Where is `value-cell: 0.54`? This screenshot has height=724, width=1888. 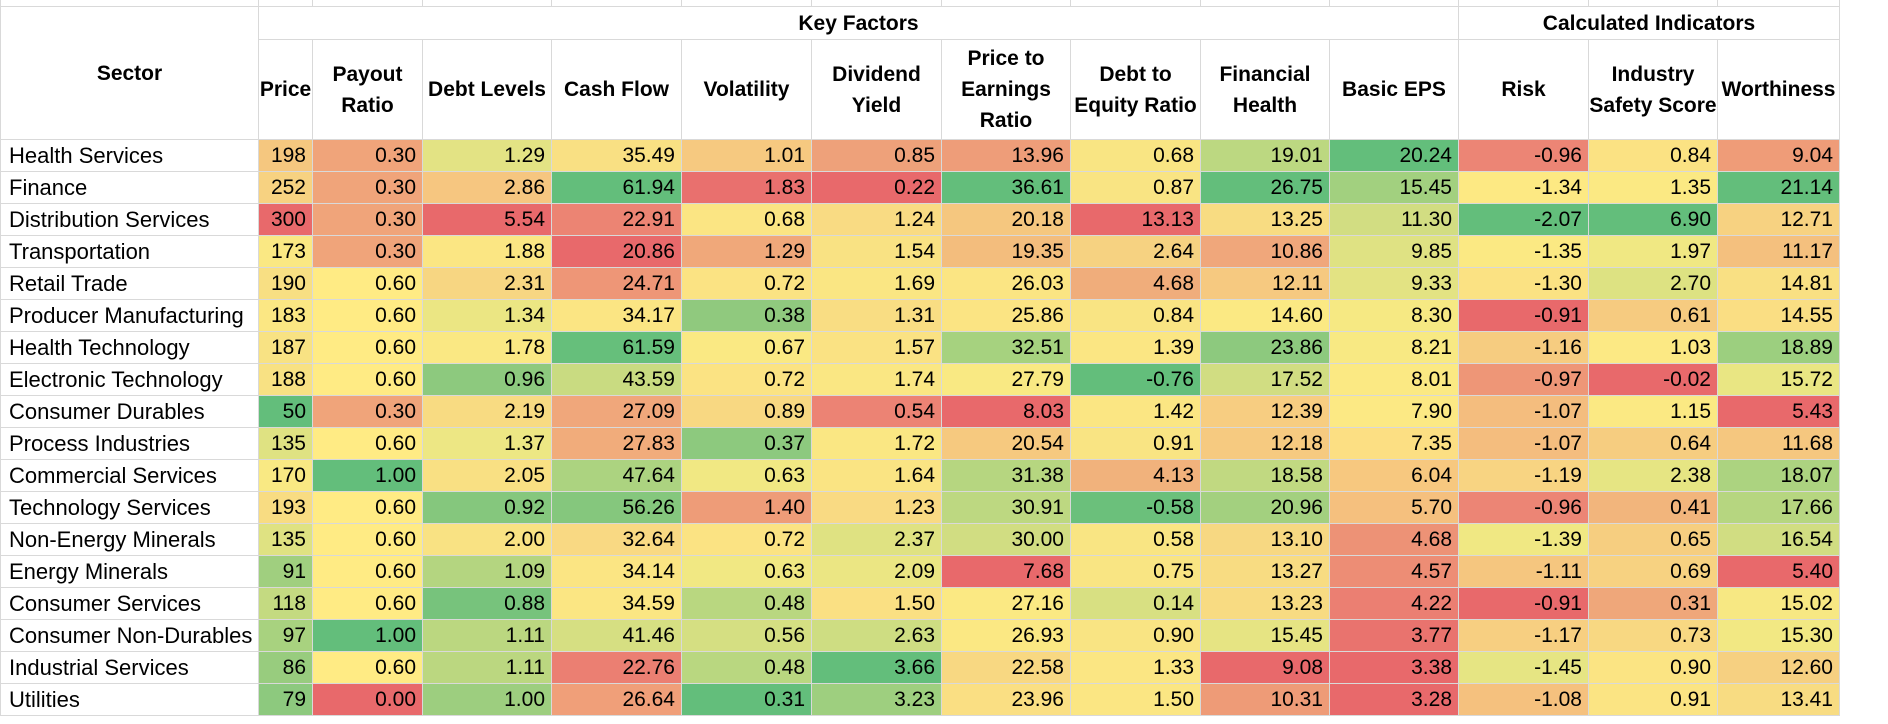 value-cell: 0.54 is located at coordinates (876, 411).